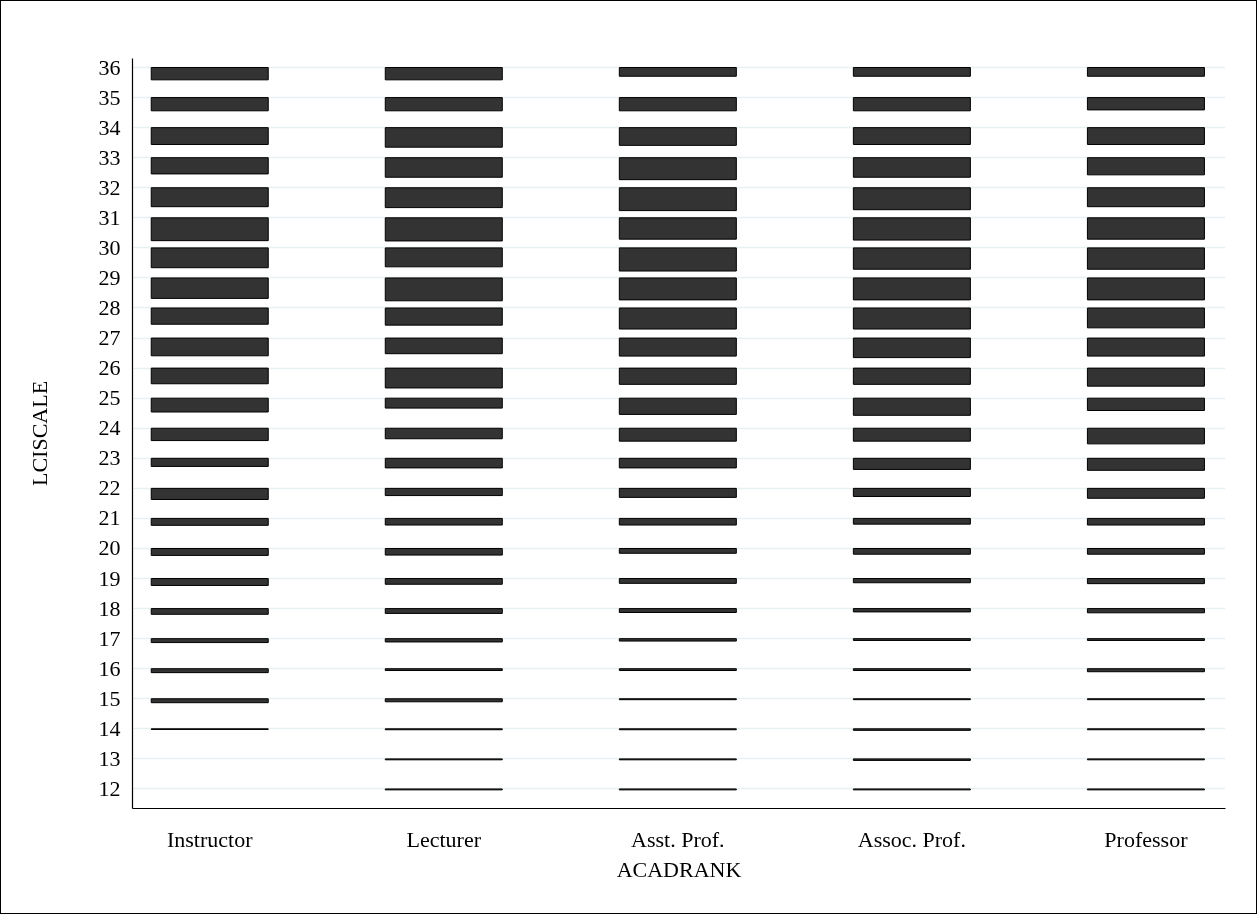  I want to click on y-axis-title: LCISCALE, so click(39, 433).